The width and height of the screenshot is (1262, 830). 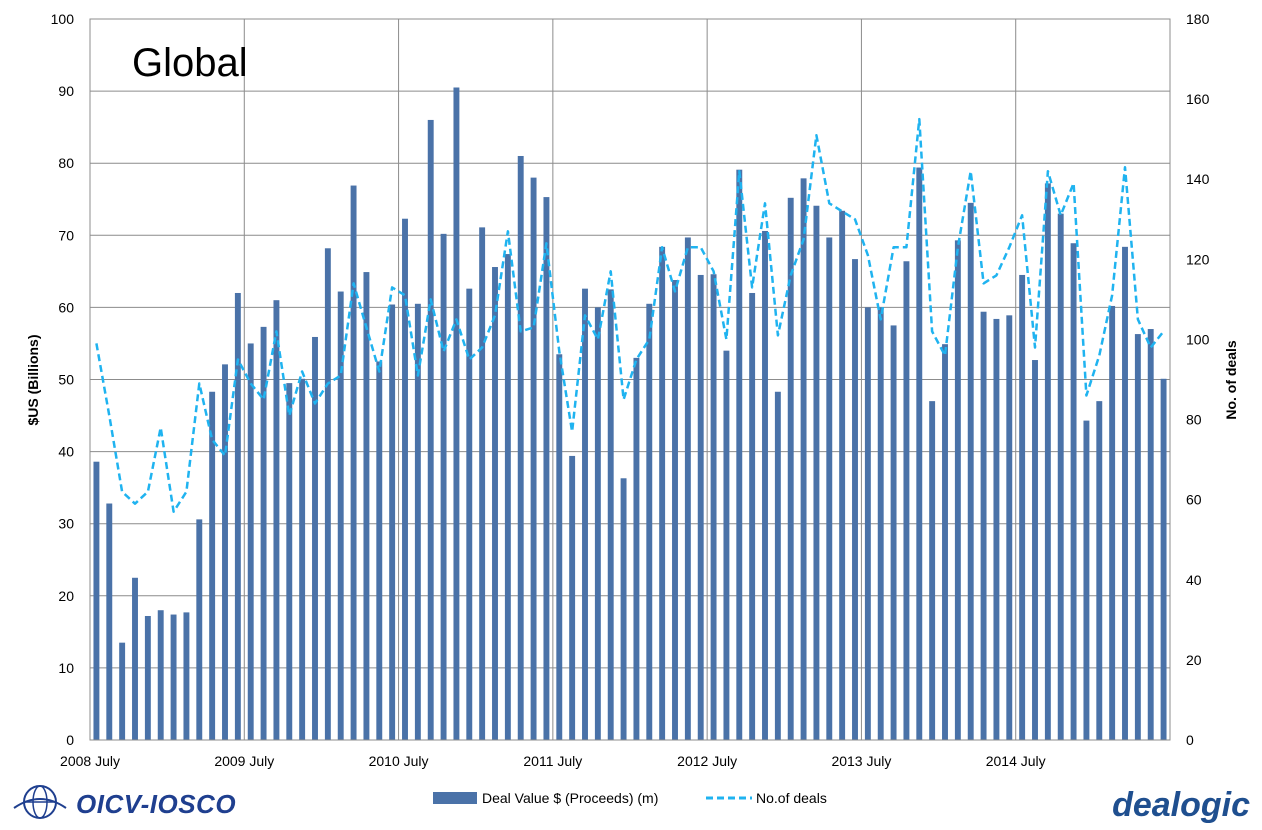 I want to click on chart-title: Global, so click(x=190, y=63).